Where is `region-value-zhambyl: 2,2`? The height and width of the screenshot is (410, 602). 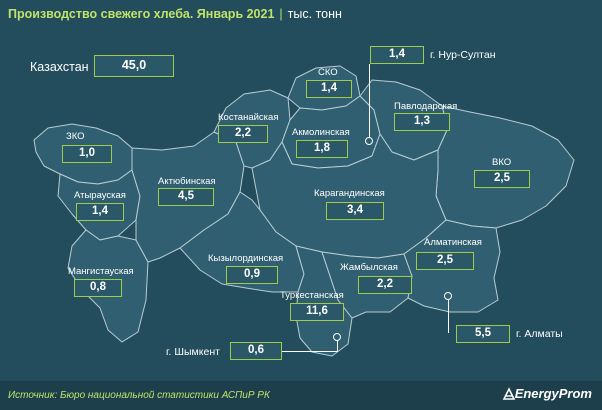
region-value-zhambyl: 2,2 is located at coordinates (385, 285).